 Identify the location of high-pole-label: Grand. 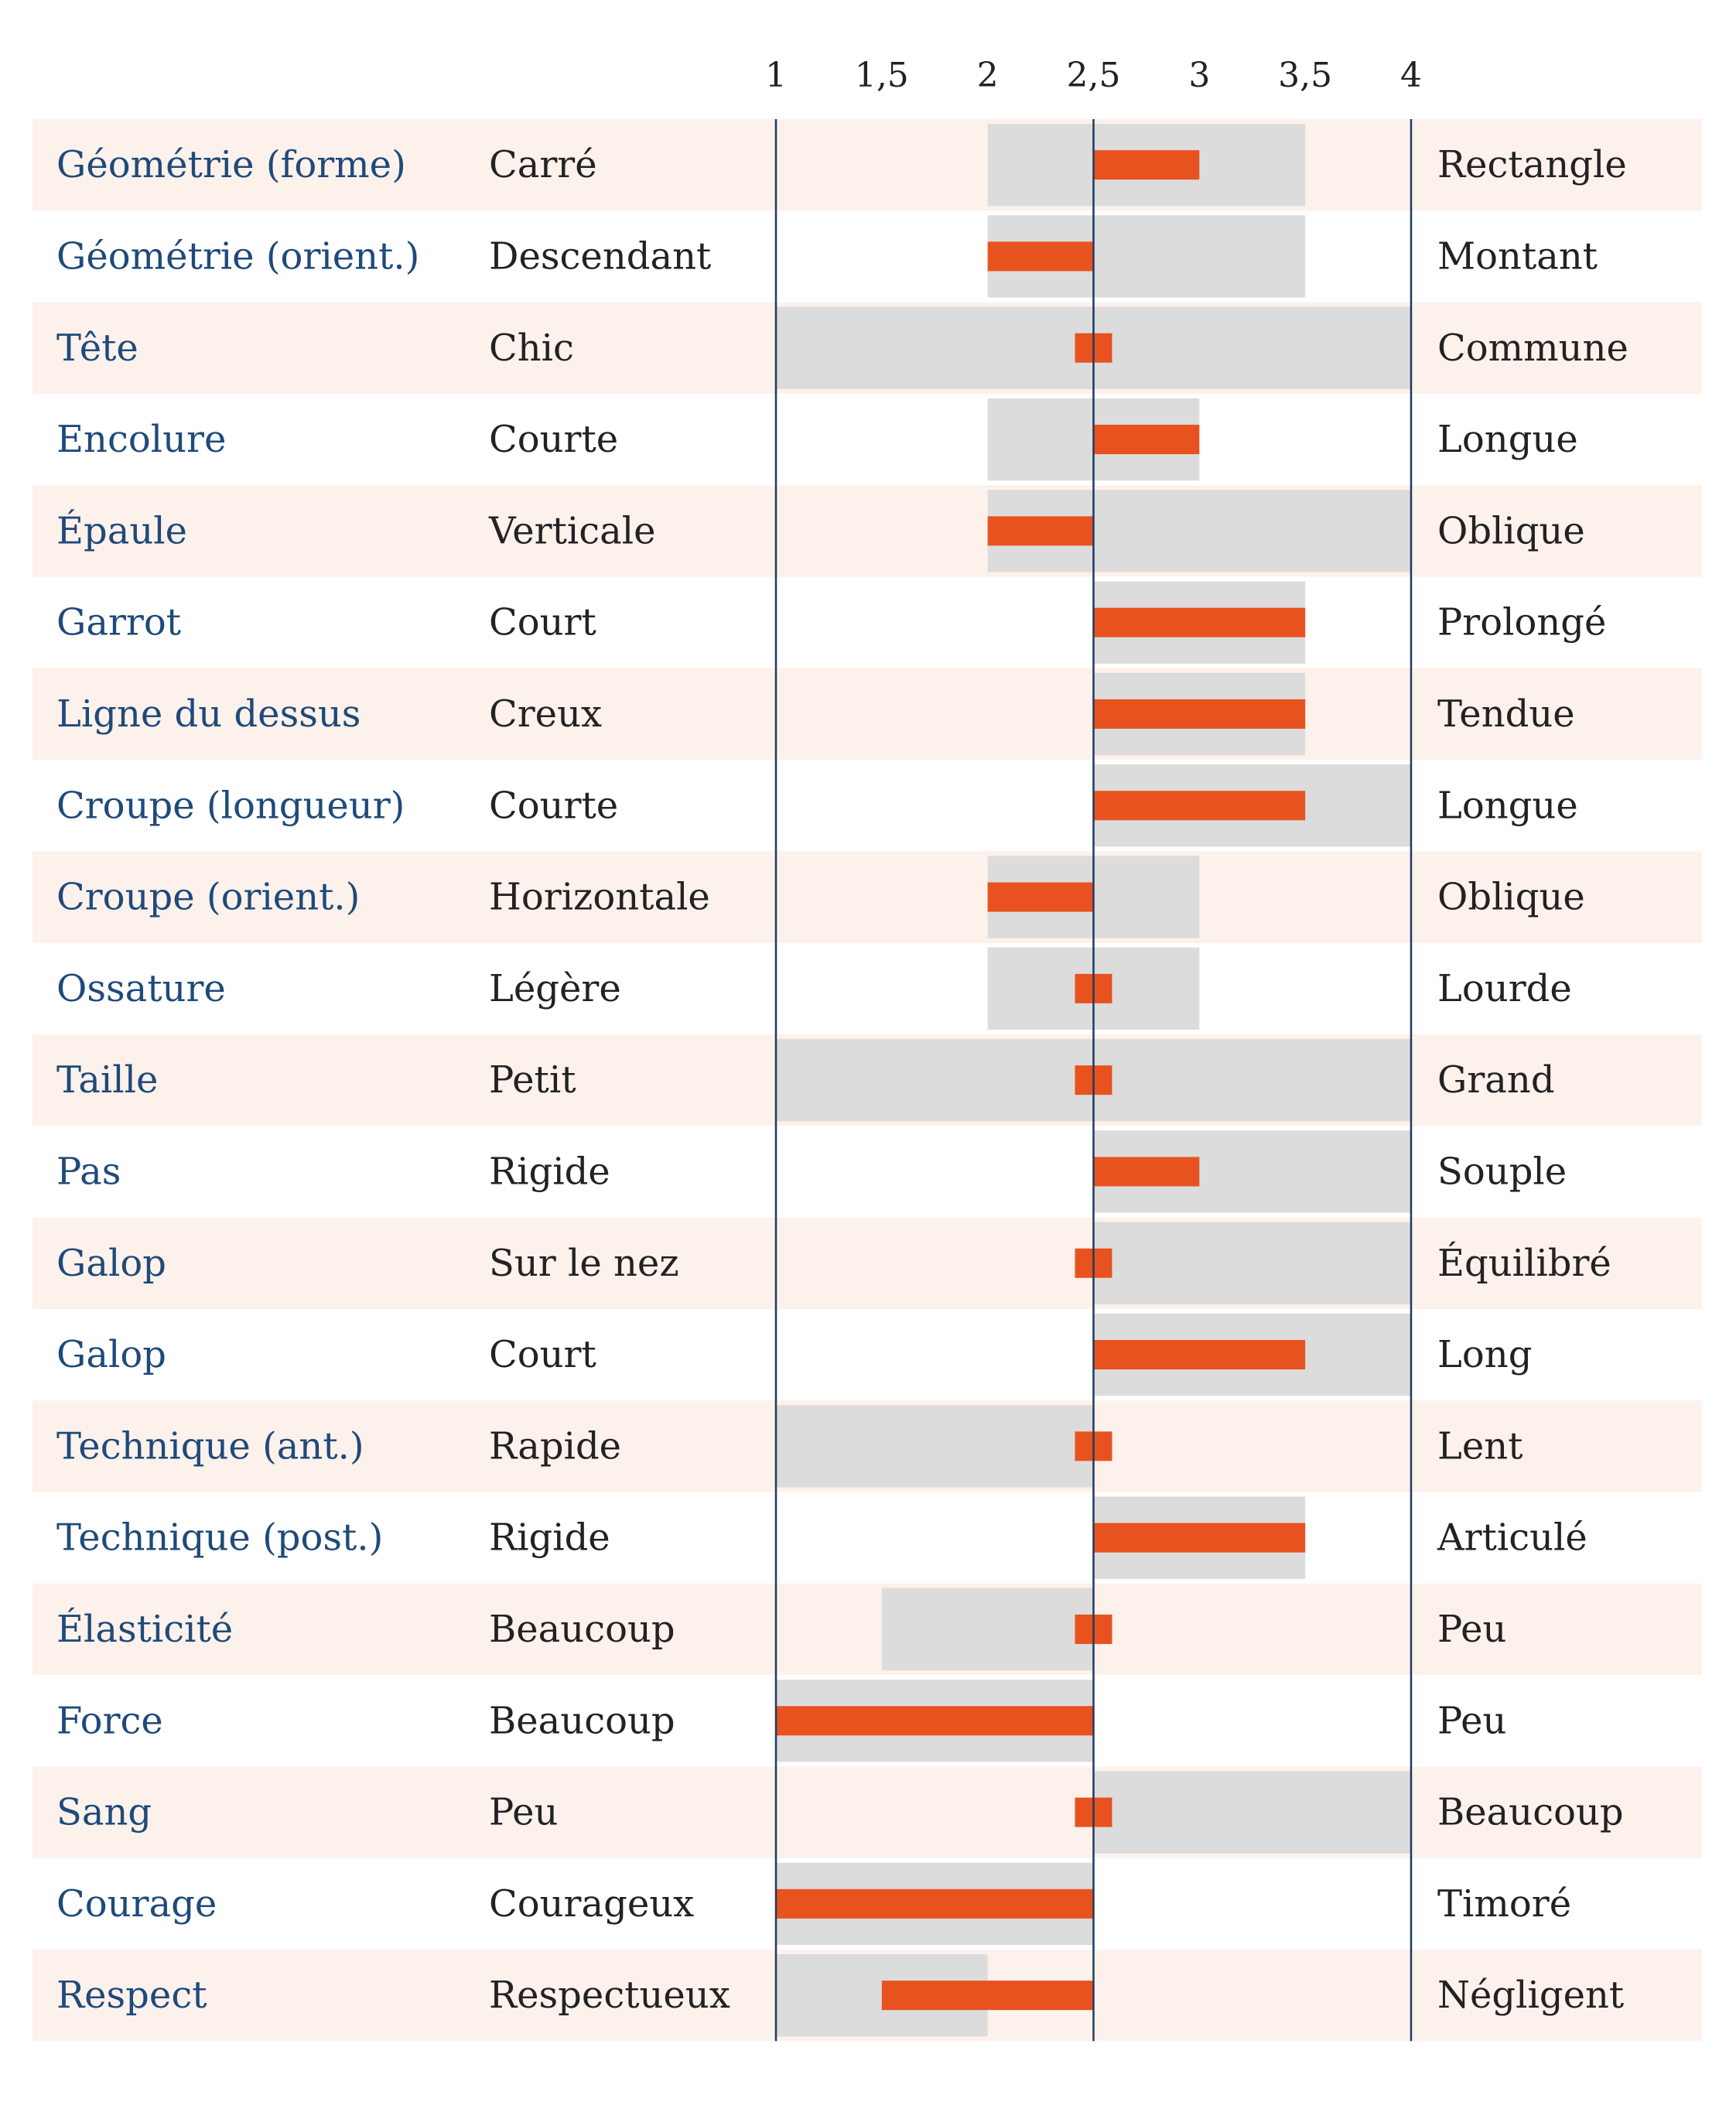
(1496, 1080).